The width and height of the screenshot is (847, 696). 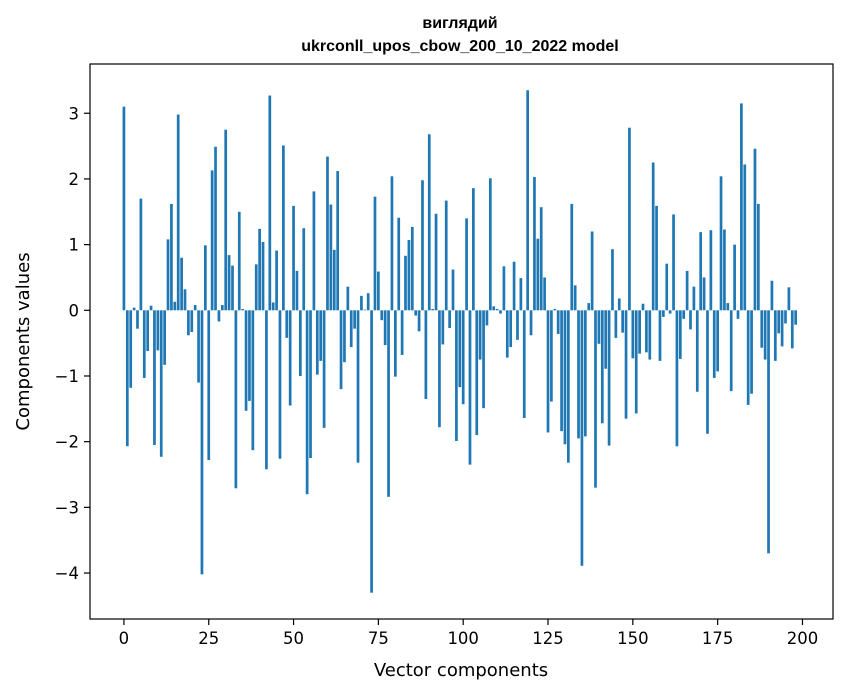 What do you see at coordinates (72, 343) in the screenshot?
I see `y-axis: −4 −3 −2 −1 0 1 2 3` at bounding box center [72, 343].